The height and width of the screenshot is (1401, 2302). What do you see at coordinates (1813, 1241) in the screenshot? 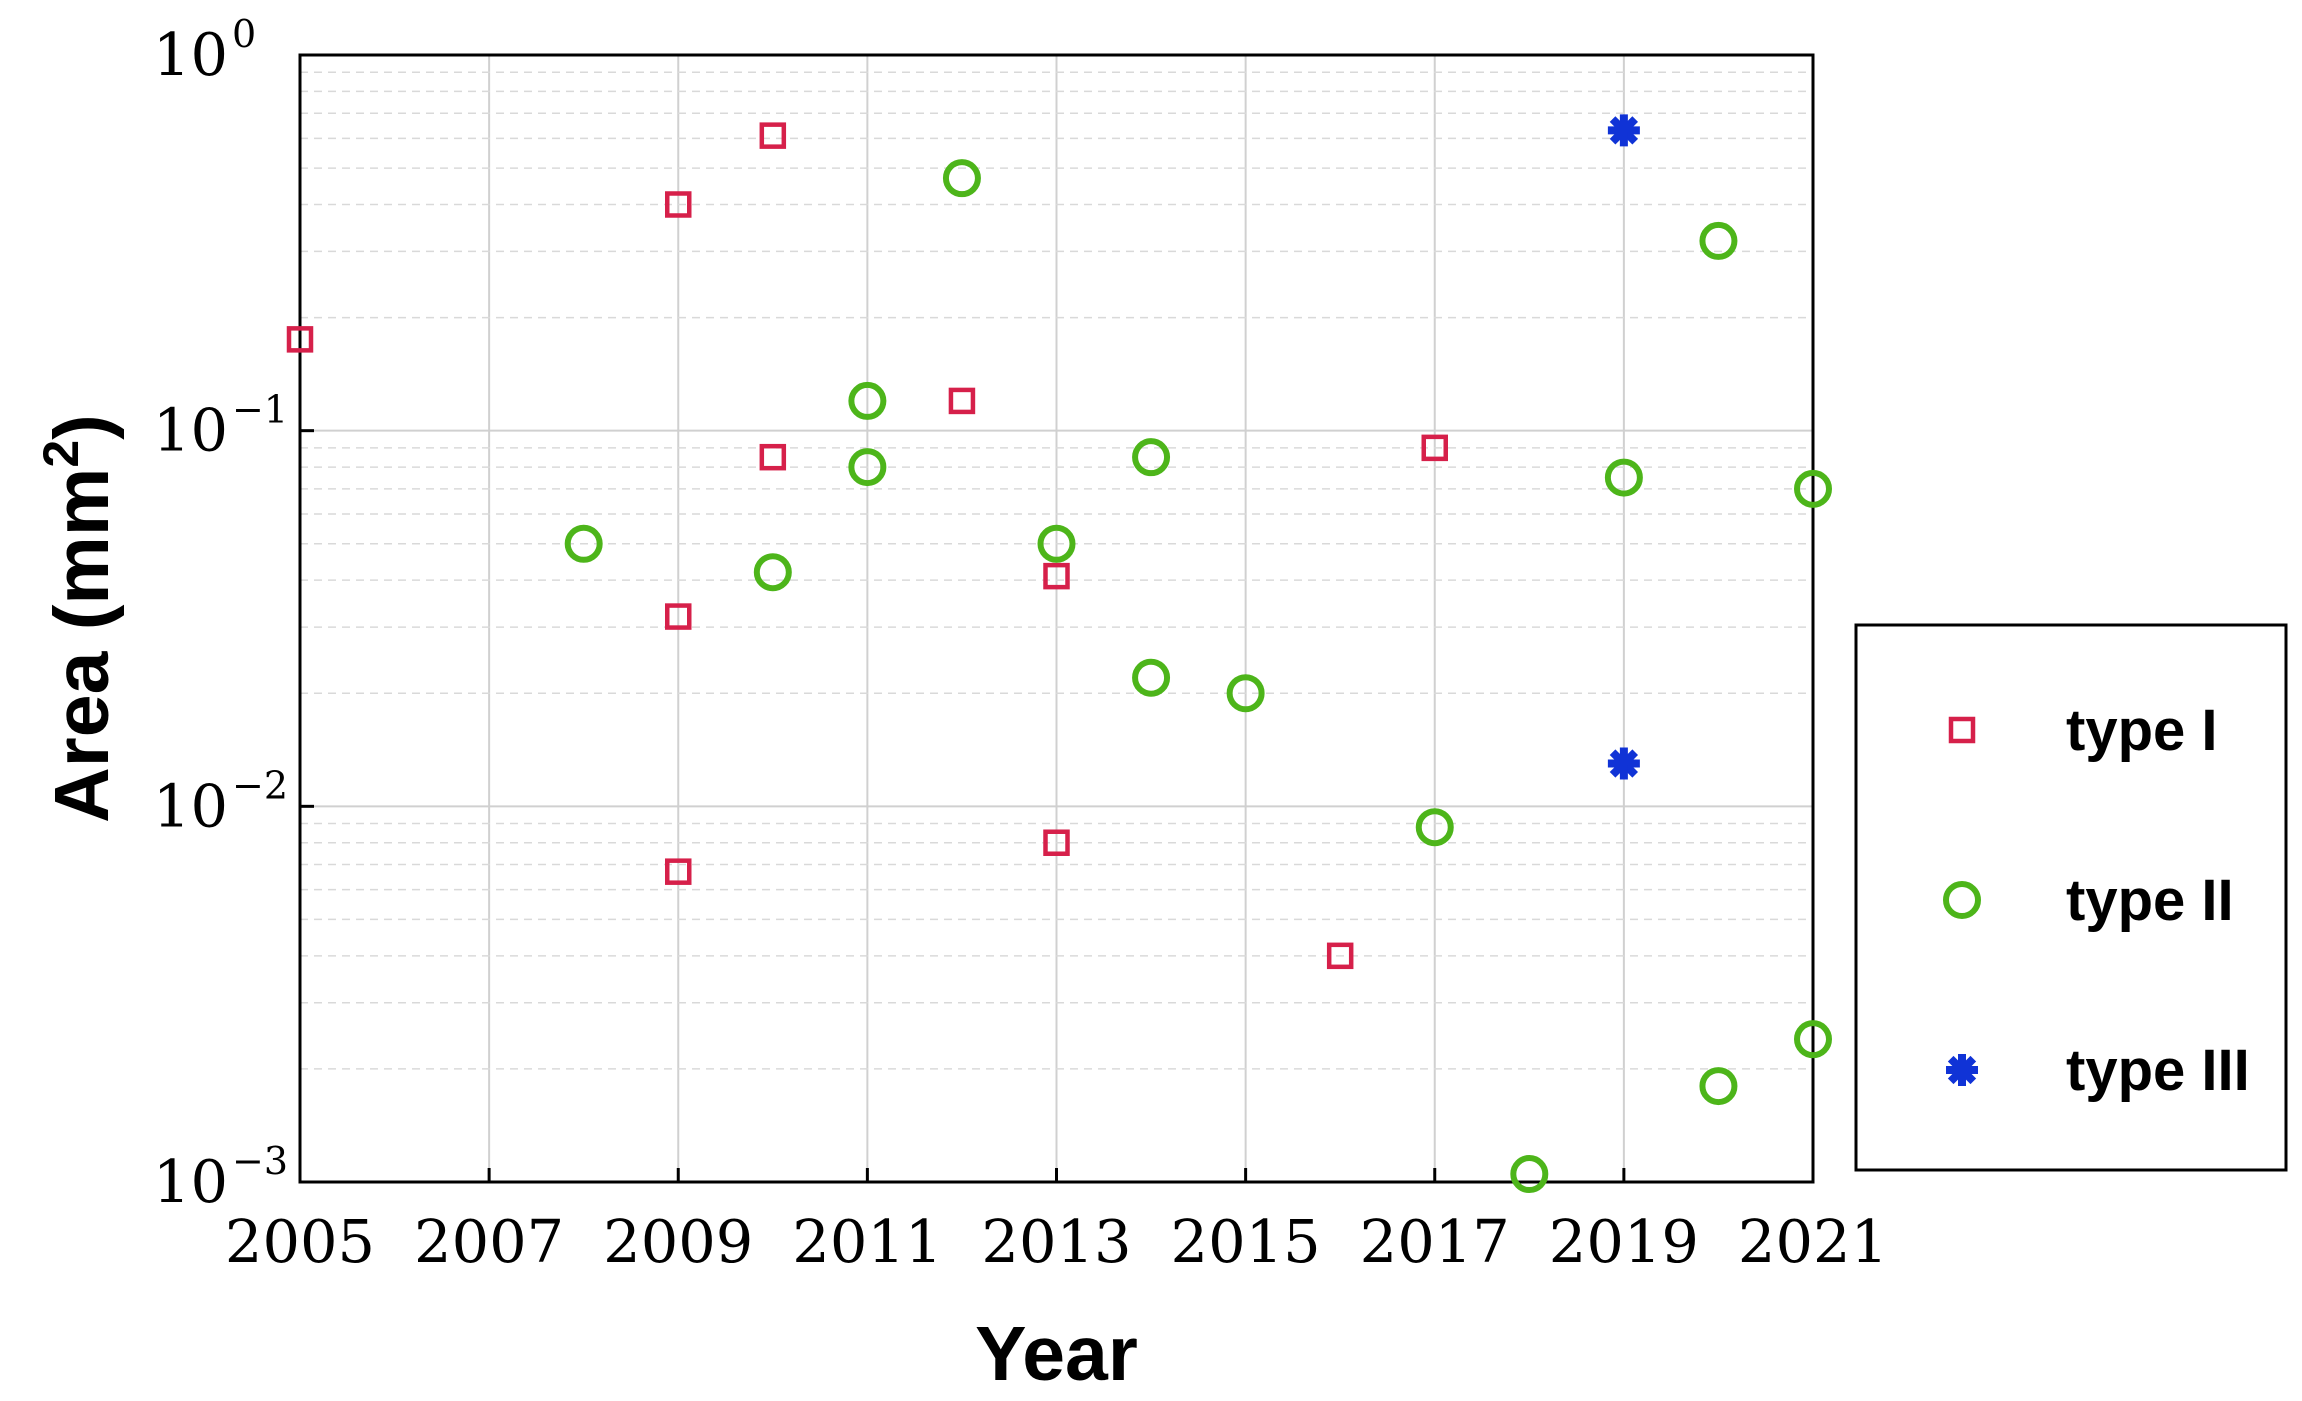
I see `x-tick-label: 2021` at bounding box center [1813, 1241].